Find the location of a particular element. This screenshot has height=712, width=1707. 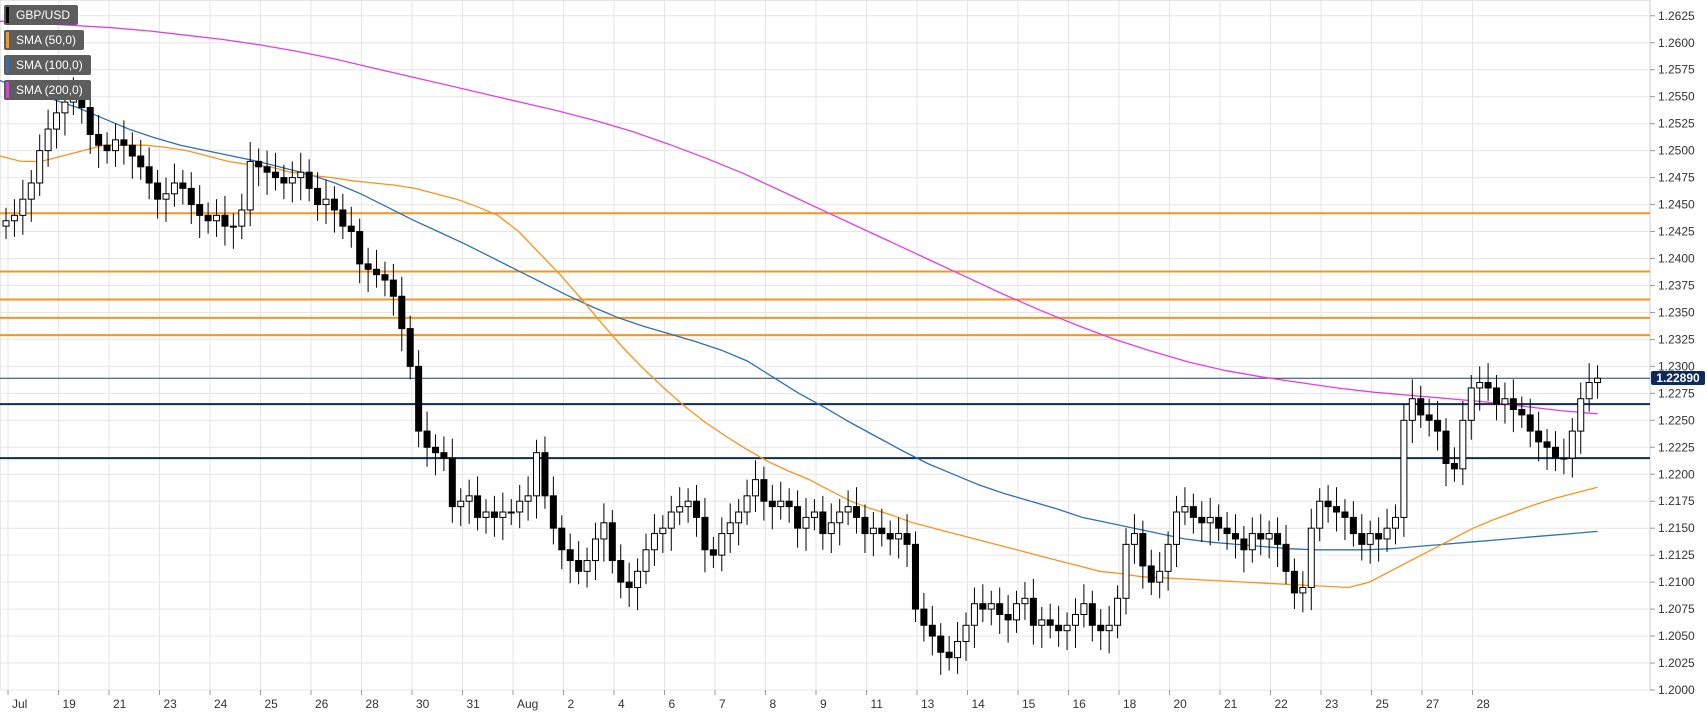

y-tick-label: 1.2025 is located at coordinates (1676, 663).